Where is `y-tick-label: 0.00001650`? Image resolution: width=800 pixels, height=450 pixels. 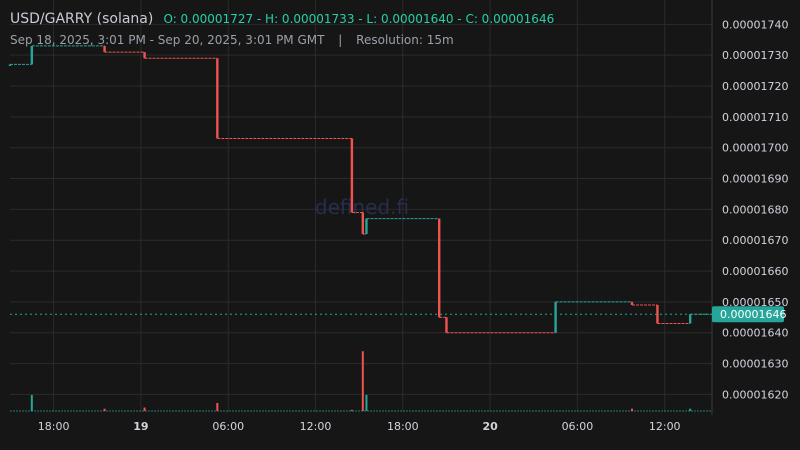 y-tick-label: 0.00001650 is located at coordinates (755, 302).